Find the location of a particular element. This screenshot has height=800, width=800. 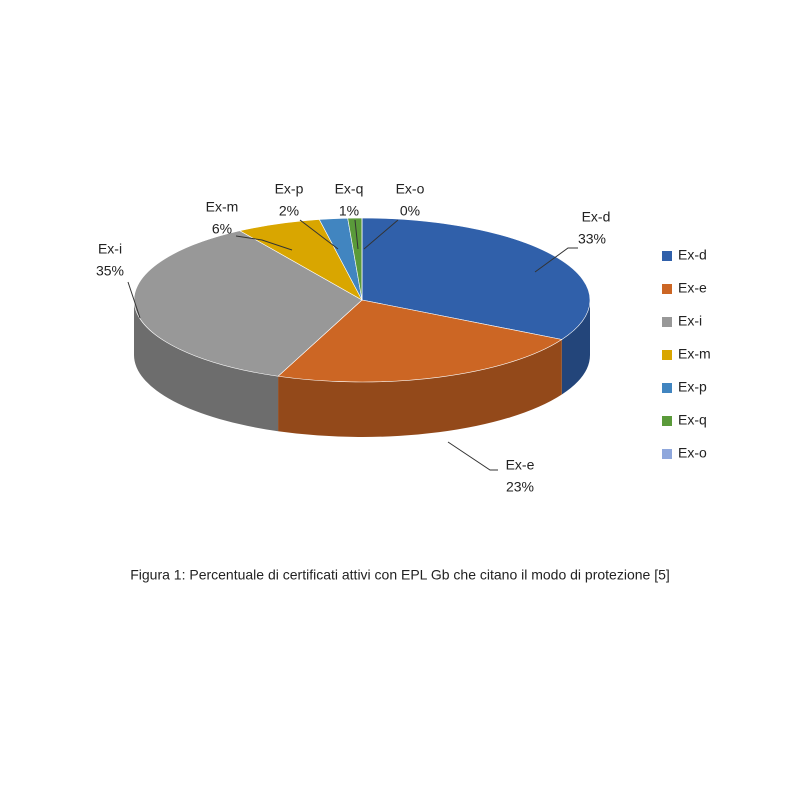

data-label-name: Ex-e is located at coordinates (520, 465).